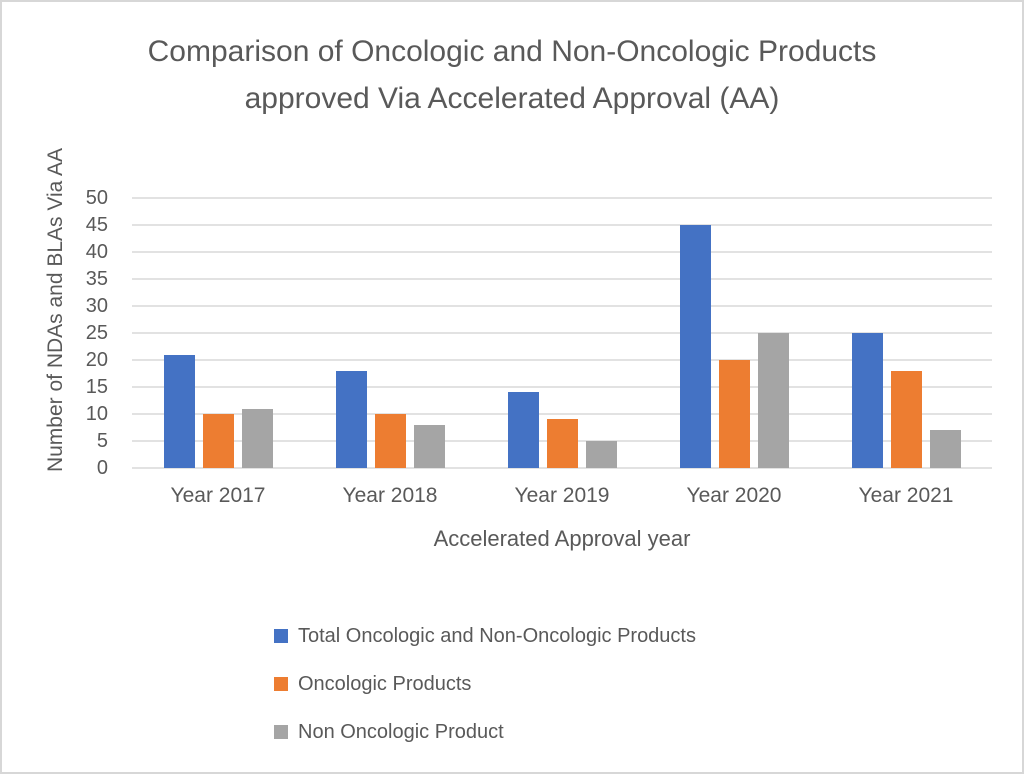 The image size is (1024, 774). Describe the element at coordinates (562, 538) in the screenshot. I see `x-axis-title: Accelerated Approval year` at that location.